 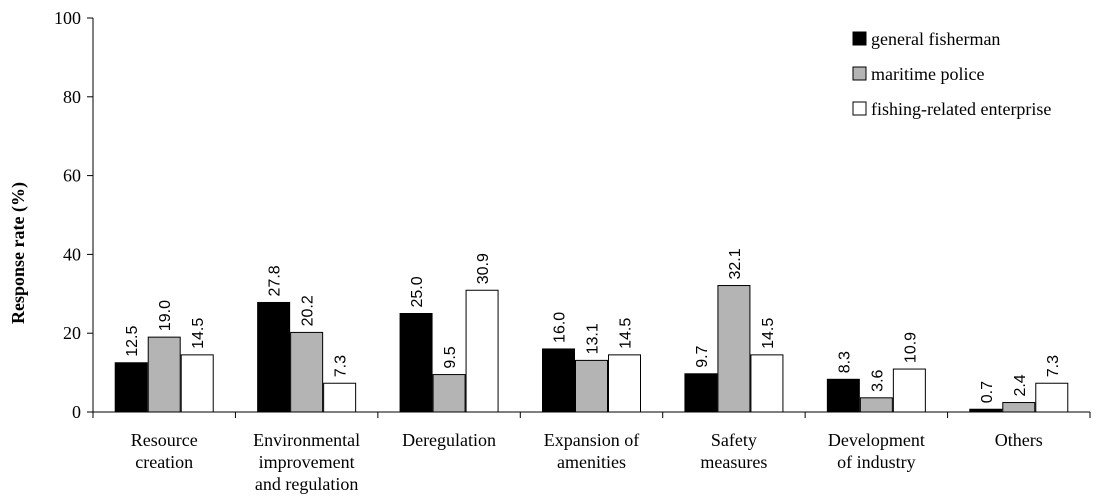 I want to click on value-label: 10.9, so click(x=910, y=347).